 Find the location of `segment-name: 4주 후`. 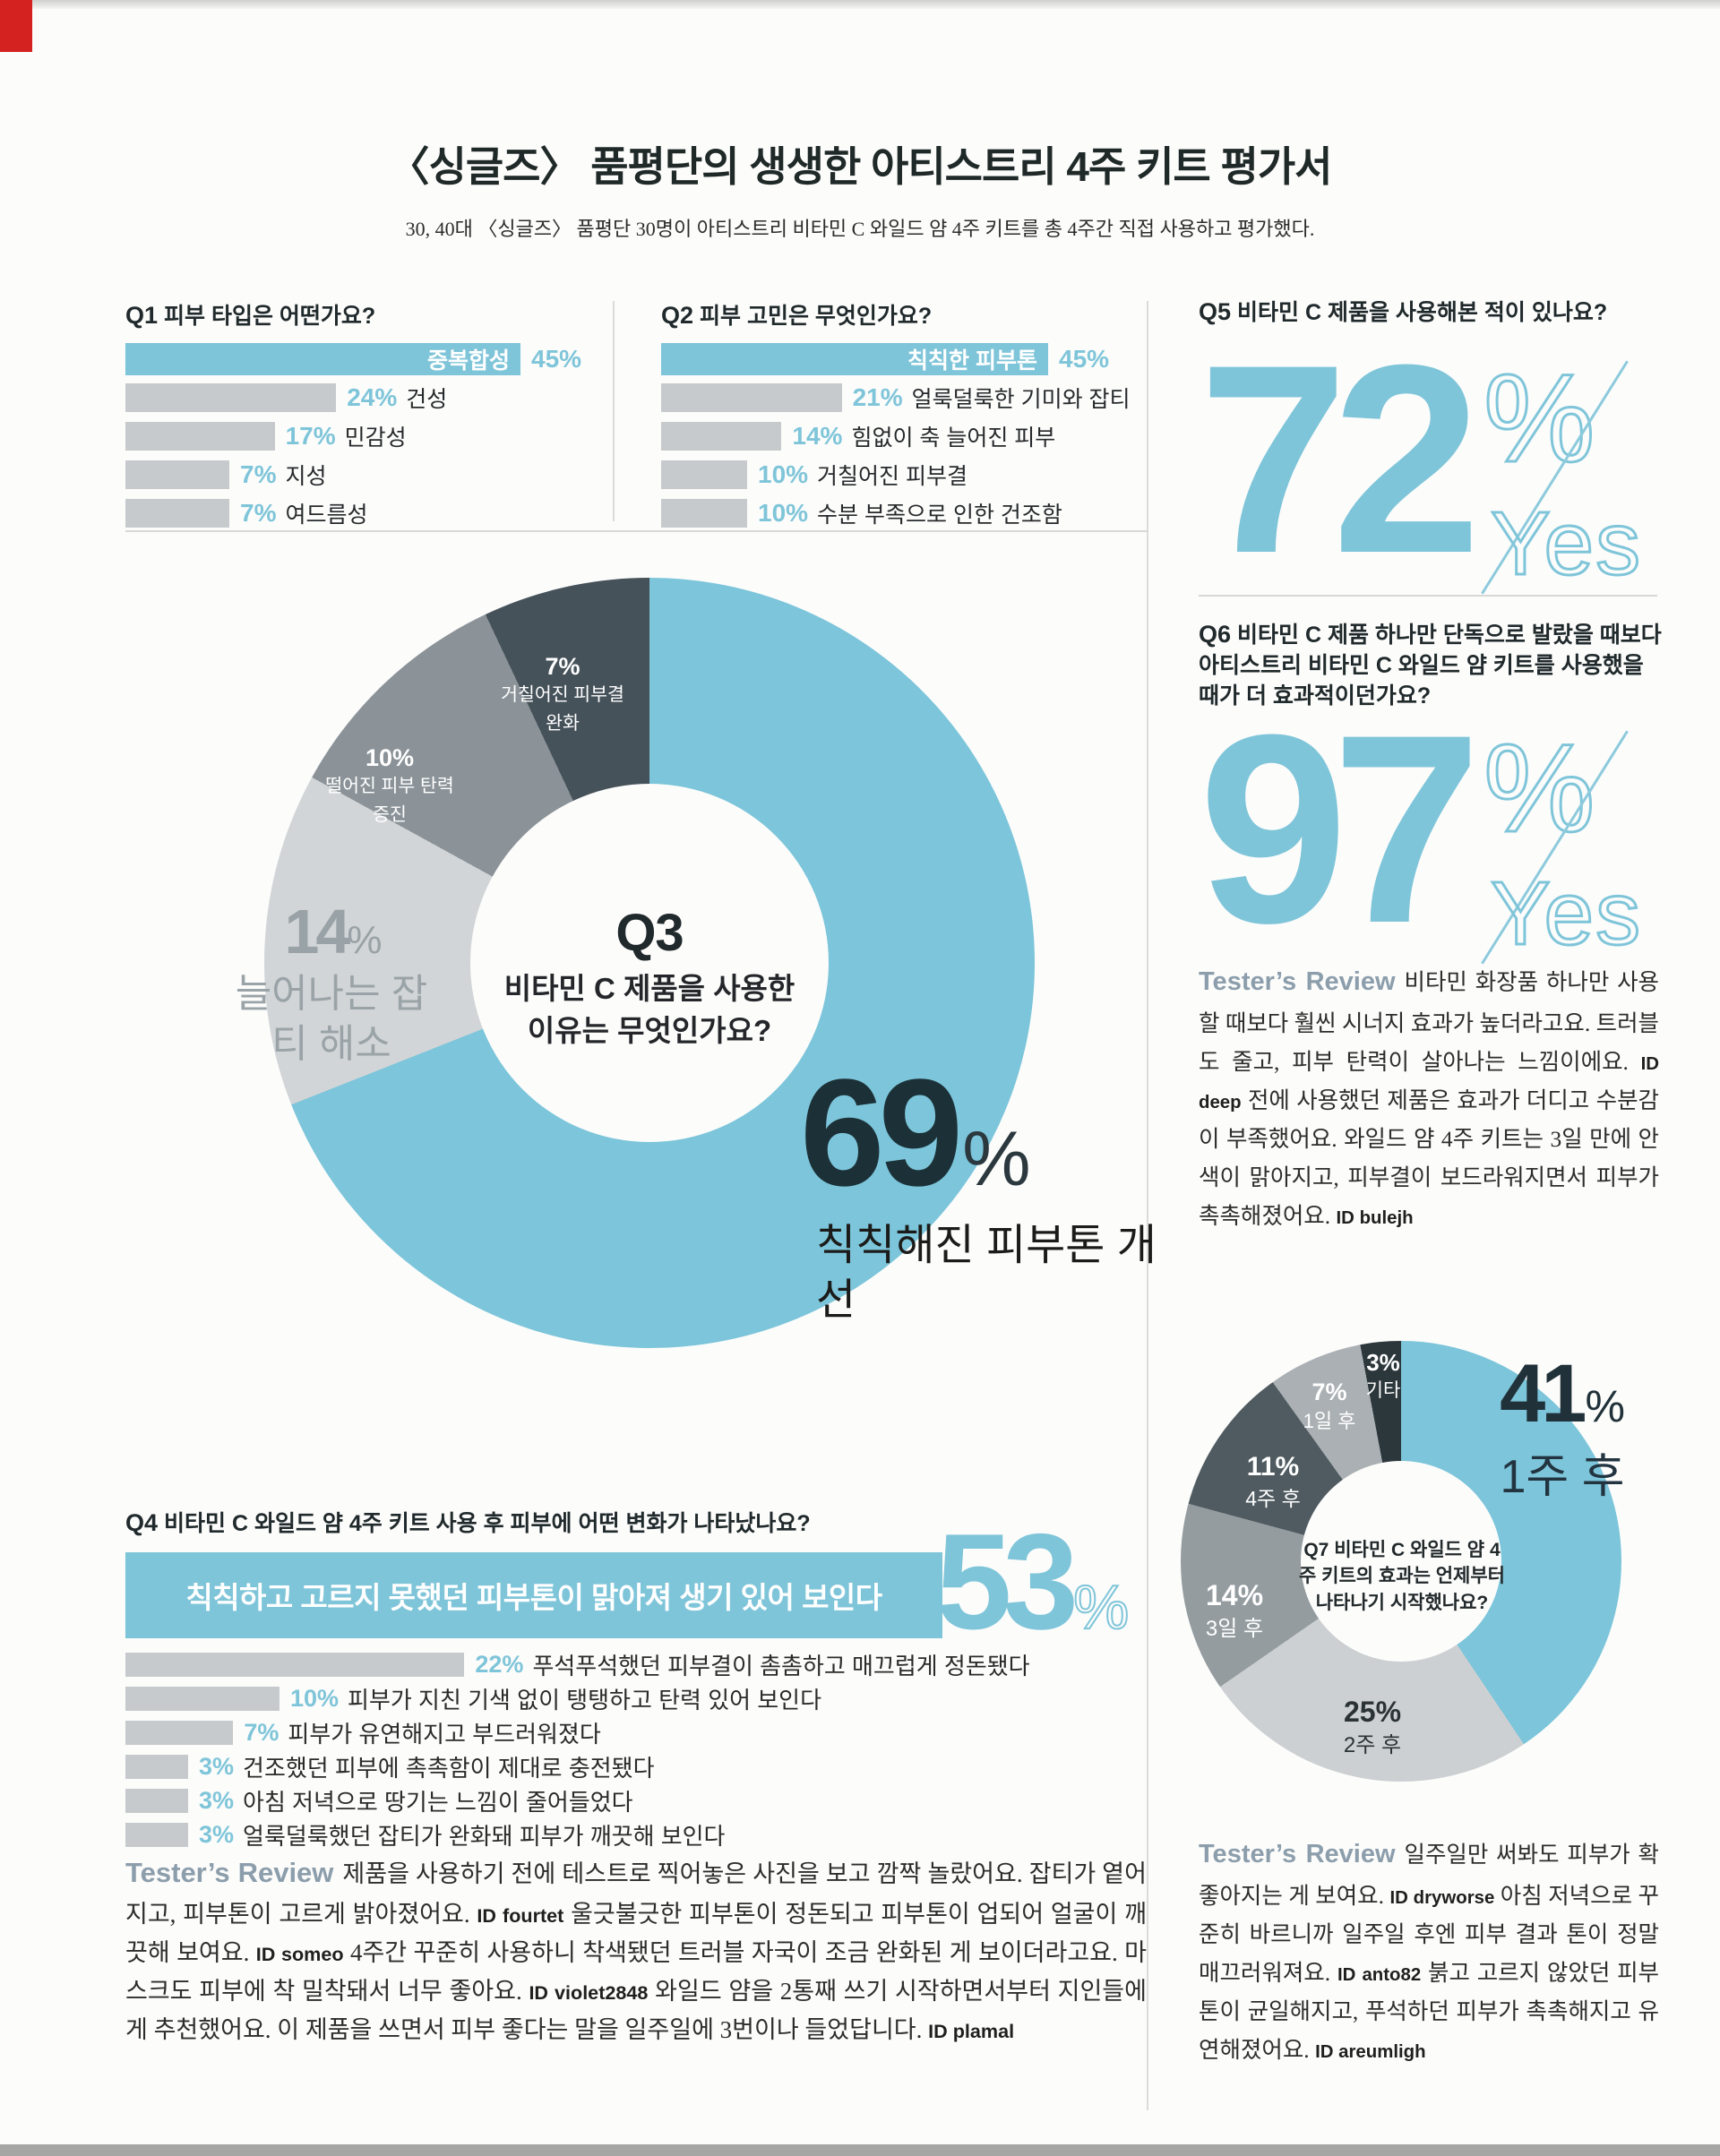

segment-name: 4주 후 is located at coordinates (1273, 1498).